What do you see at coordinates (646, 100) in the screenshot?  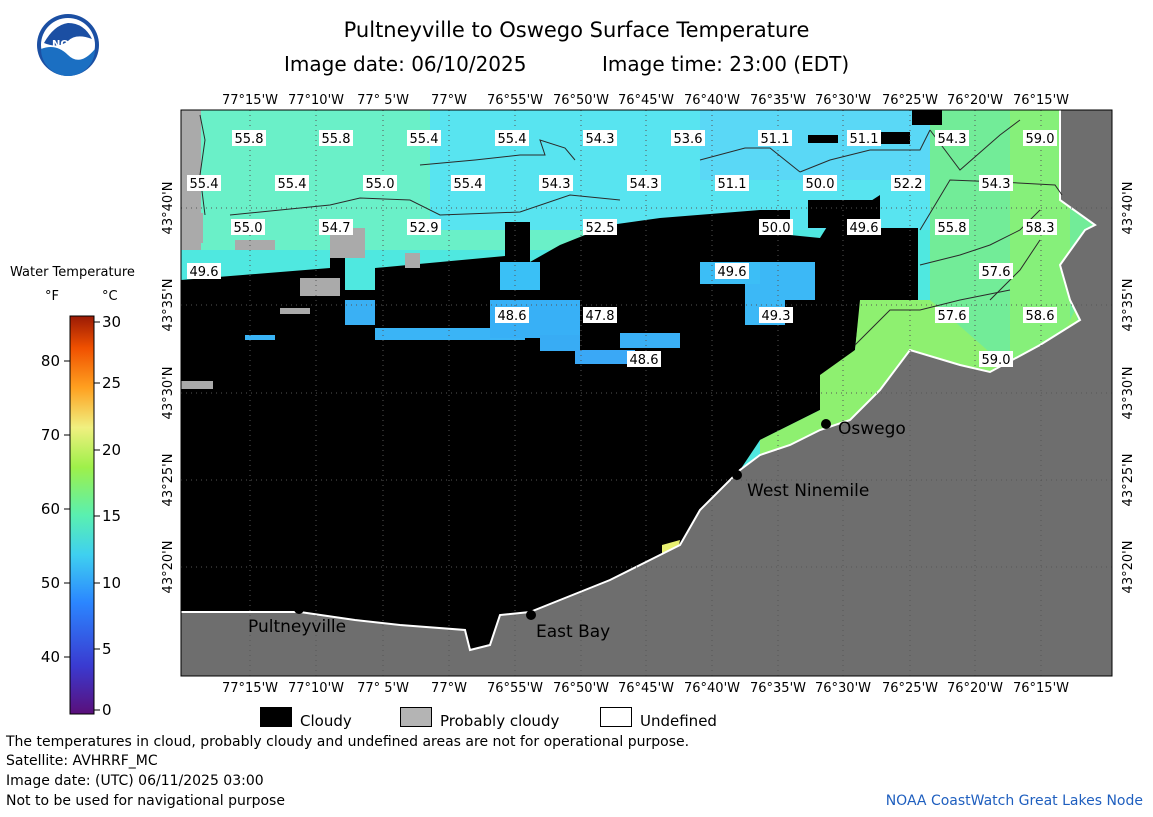 I see `lon-label: 76°45'W` at bounding box center [646, 100].